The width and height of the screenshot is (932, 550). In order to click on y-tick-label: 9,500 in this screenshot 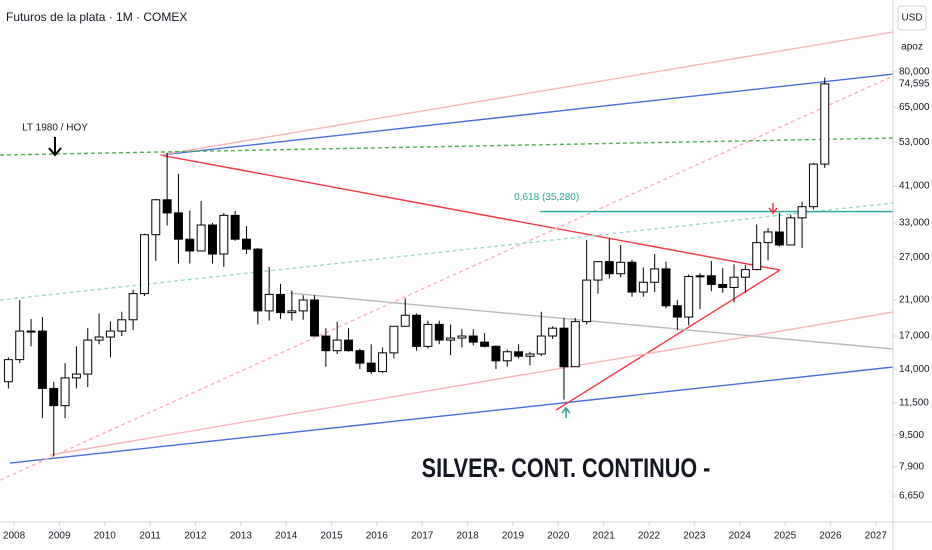, I will do `click(911, 435)`.